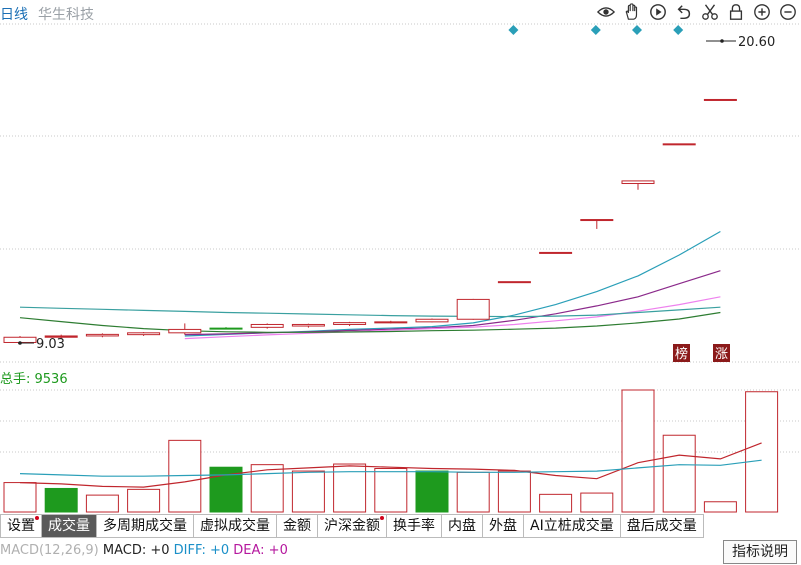  What do you see at coordinates (658, 12) in the screenshot?
I see `play-icon` at bounding box center [658, 12].